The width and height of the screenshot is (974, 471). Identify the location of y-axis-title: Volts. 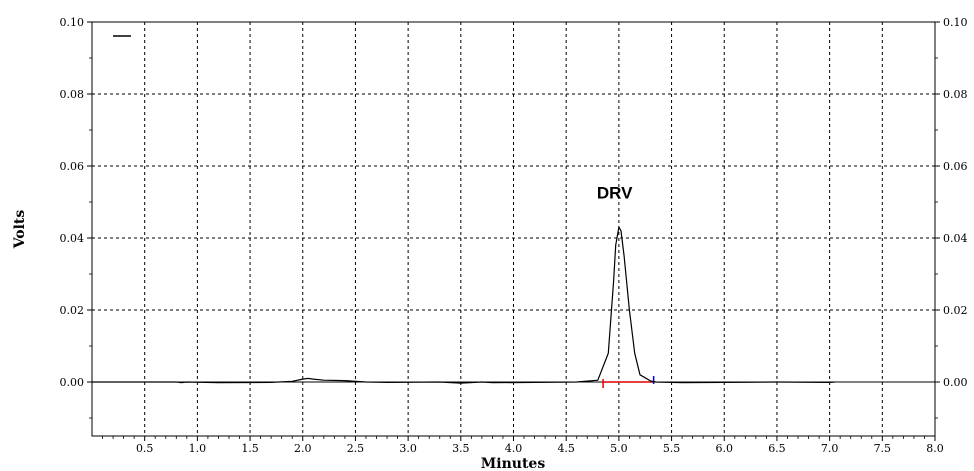
(20, 230).